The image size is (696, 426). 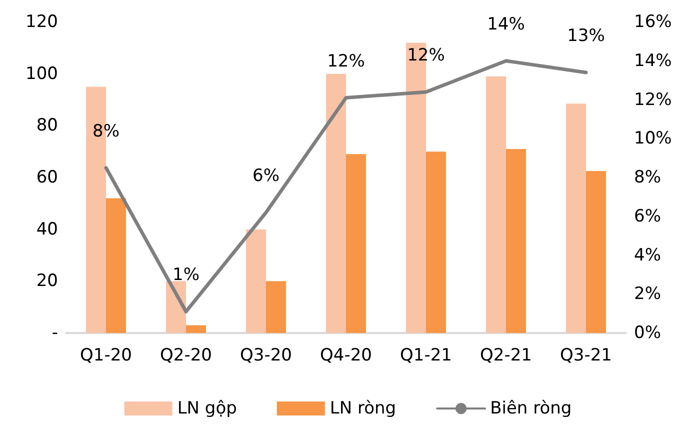 What do you see at coordinates (647, 294) in the screenshot?
I see `y2-tick-label: 2%` at bounding box center [647, 294].